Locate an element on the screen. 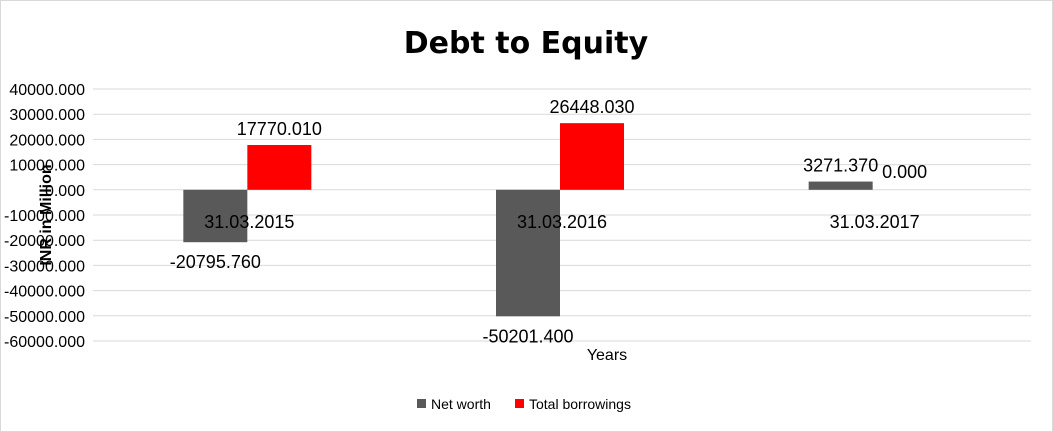  legend-entry: Total borrowings is located at coordinates (580, 404).